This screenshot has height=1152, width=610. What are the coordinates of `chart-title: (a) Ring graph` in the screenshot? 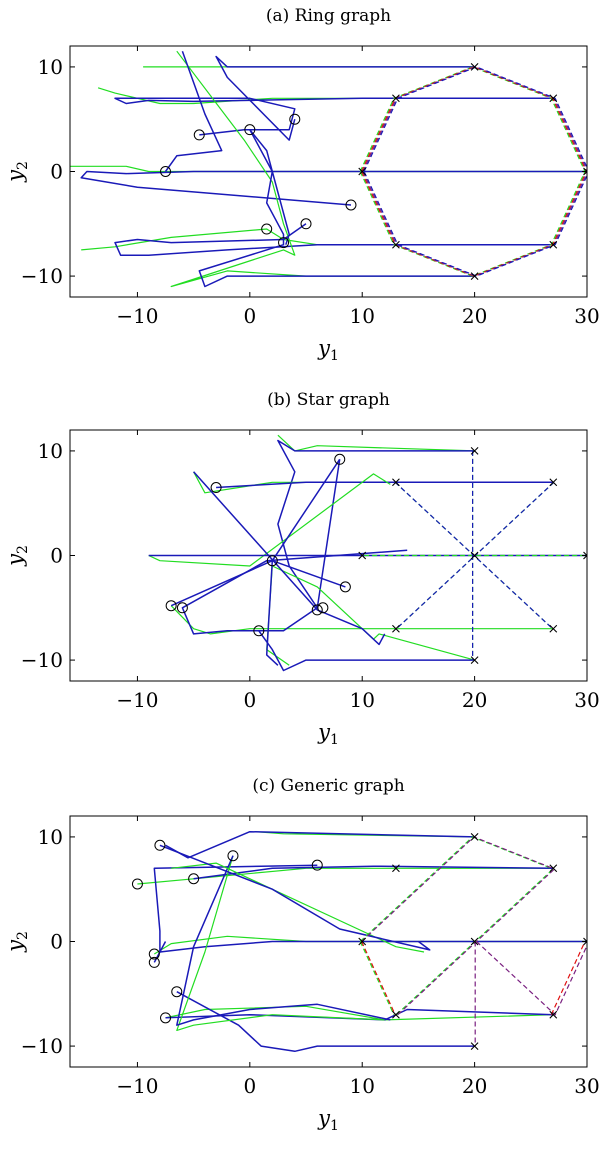 It's located at (328, 16).